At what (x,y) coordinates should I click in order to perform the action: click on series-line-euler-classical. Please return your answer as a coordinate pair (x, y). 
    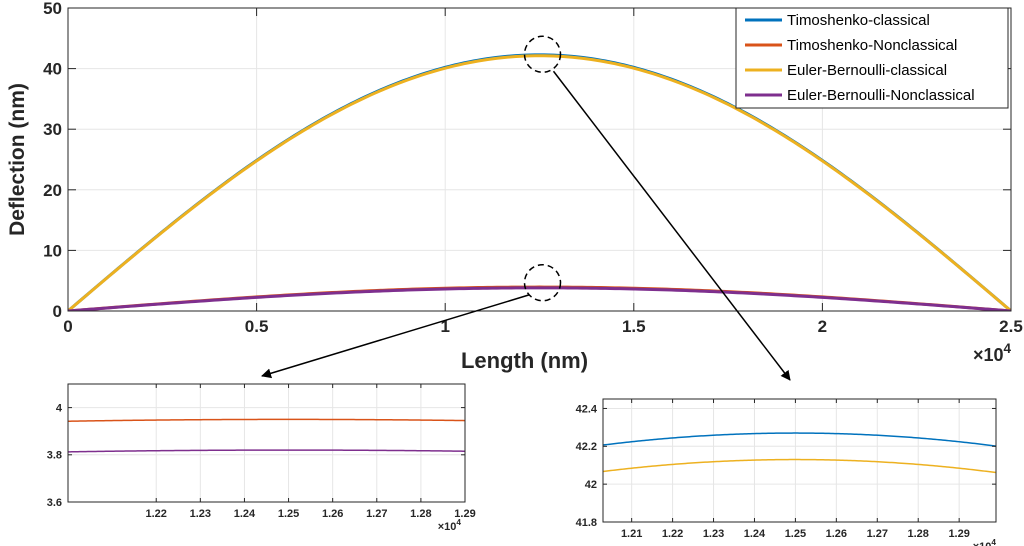
    Looking at the image, I should click on (799, 466).